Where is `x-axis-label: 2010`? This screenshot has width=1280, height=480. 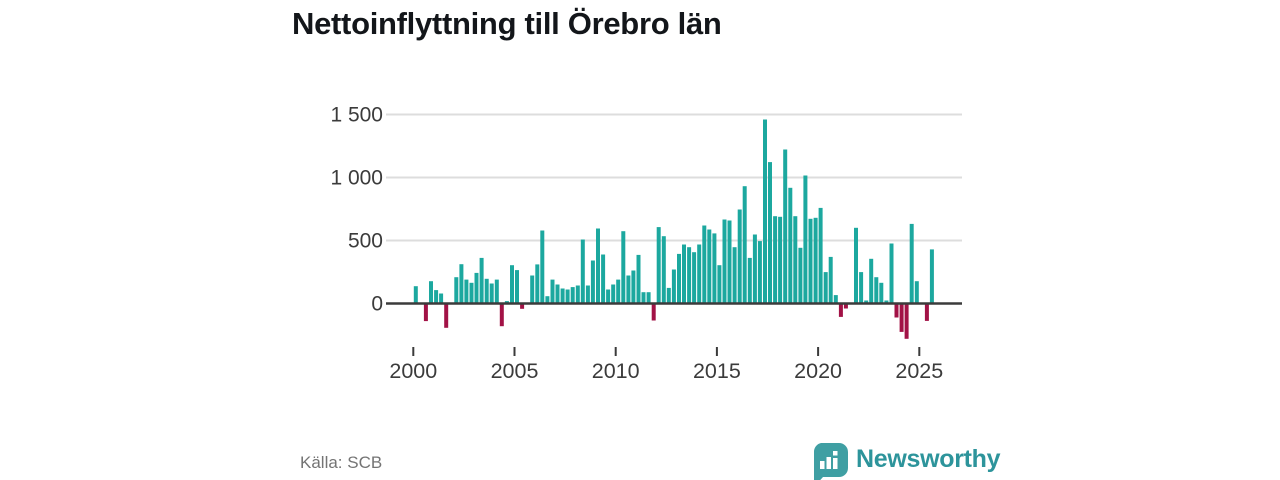
x-axis-label: 2010 is located at coordinates (616, 371).